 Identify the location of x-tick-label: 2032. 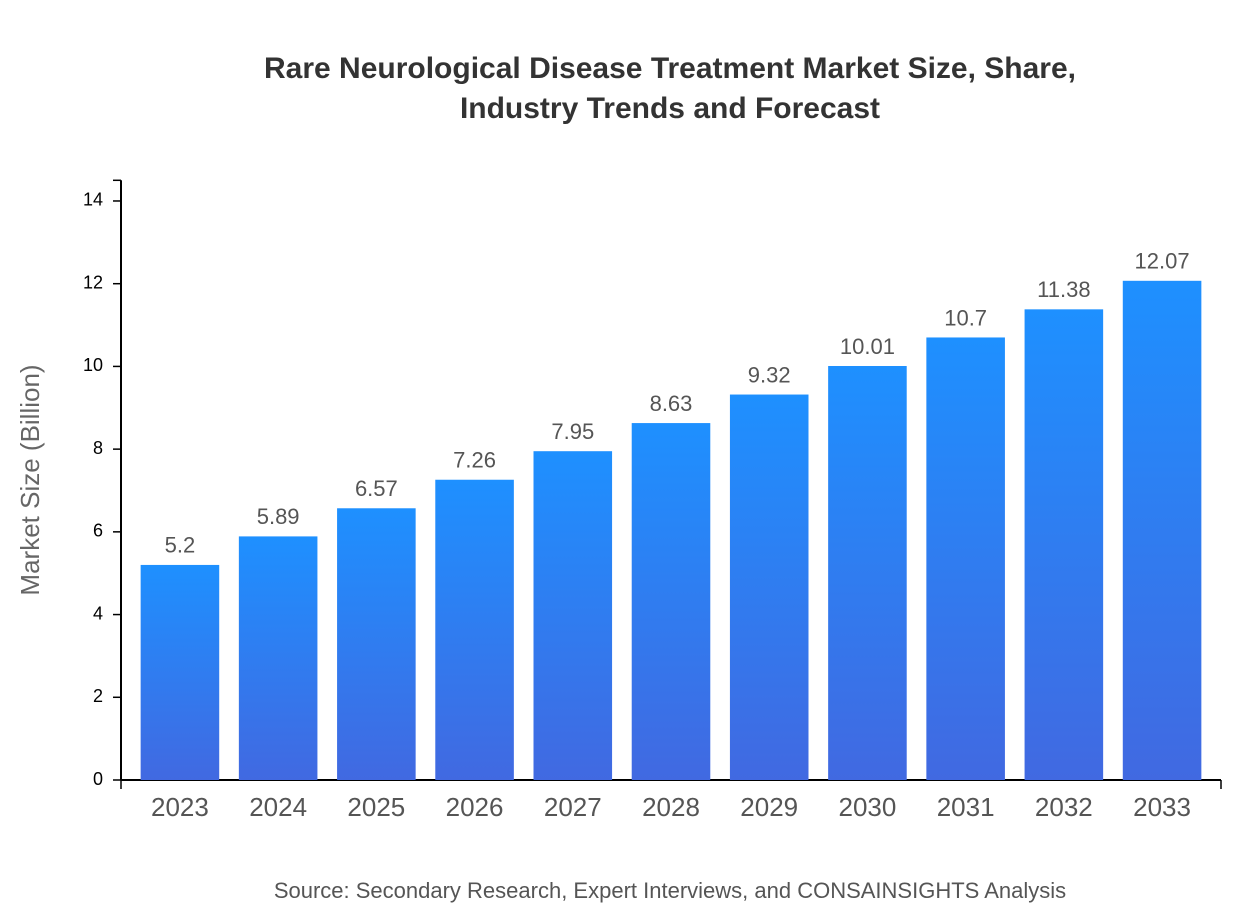
(1064, 807).